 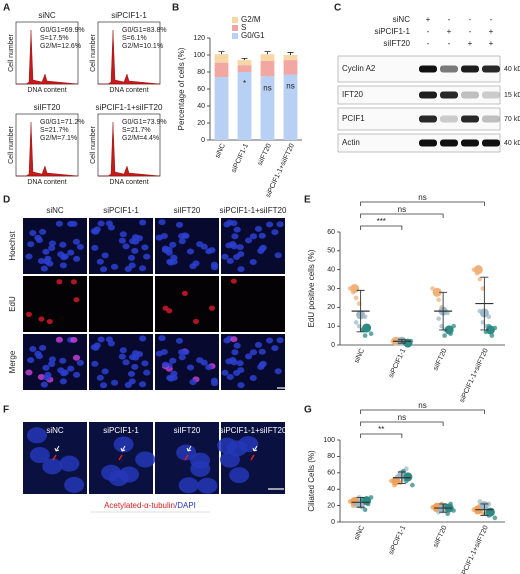 What do you see at coordinates (351, 142) in the screenshot?
I see `protein-label: Actin` at bounding box center [351, 142].